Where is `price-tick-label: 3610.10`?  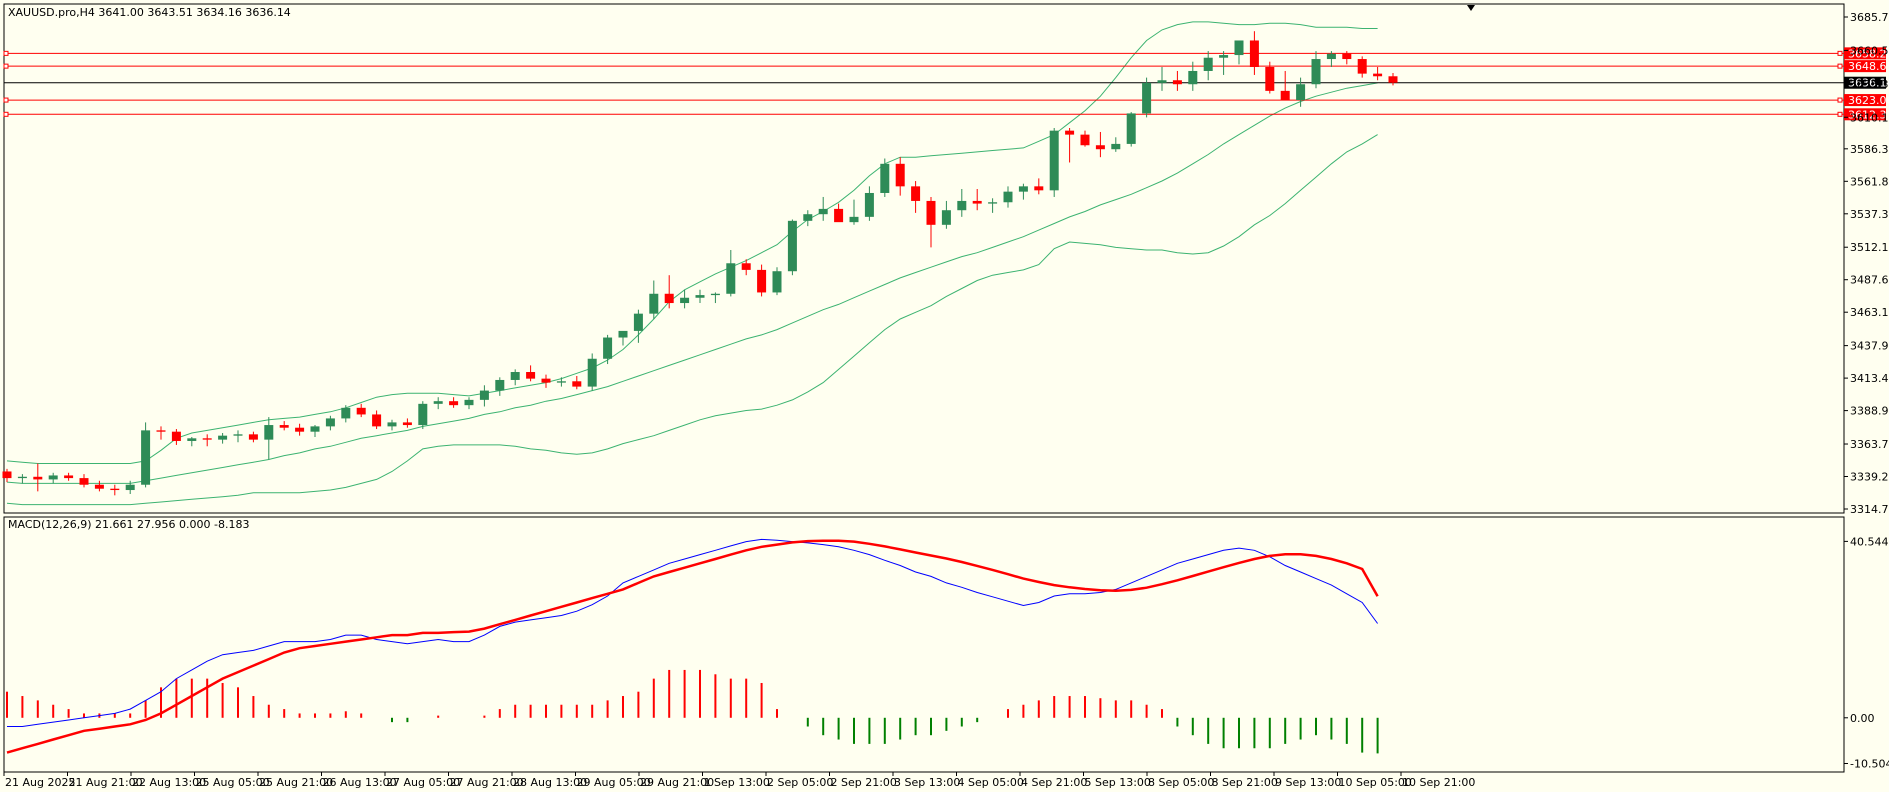 price-tick-label: 3610.10 is located at coordinates (1869, 117).